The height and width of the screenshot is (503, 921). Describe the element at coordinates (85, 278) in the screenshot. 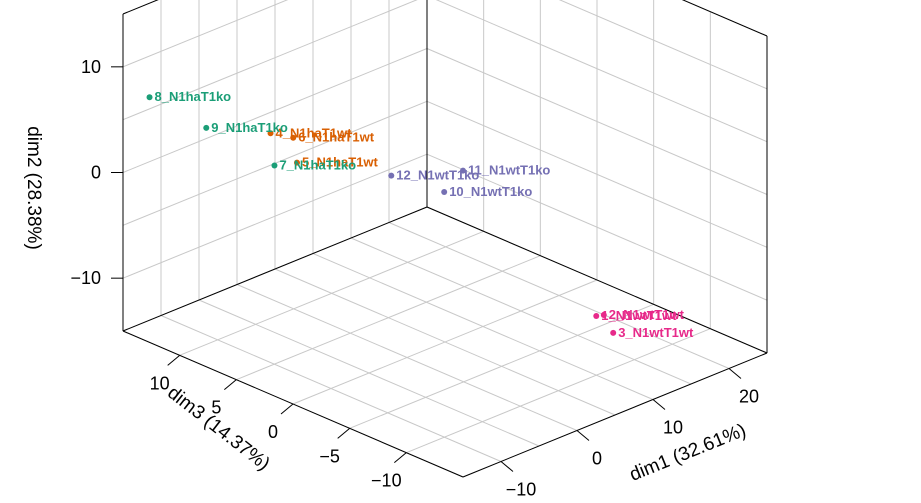

I see `y-tick-label: −10` at that location.